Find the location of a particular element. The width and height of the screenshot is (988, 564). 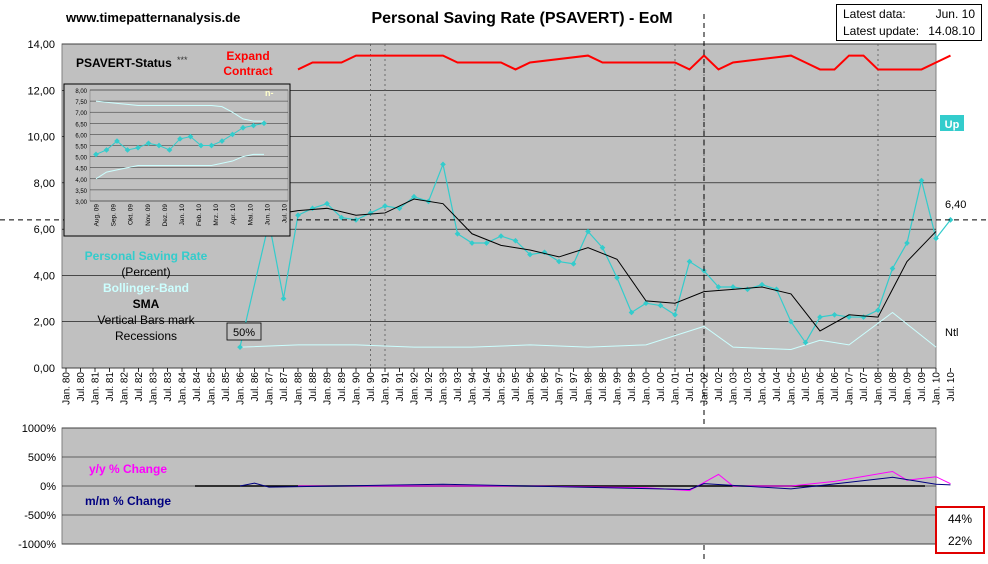

x-tick-label: Jan. 04 is located at coordinates (763, 388).